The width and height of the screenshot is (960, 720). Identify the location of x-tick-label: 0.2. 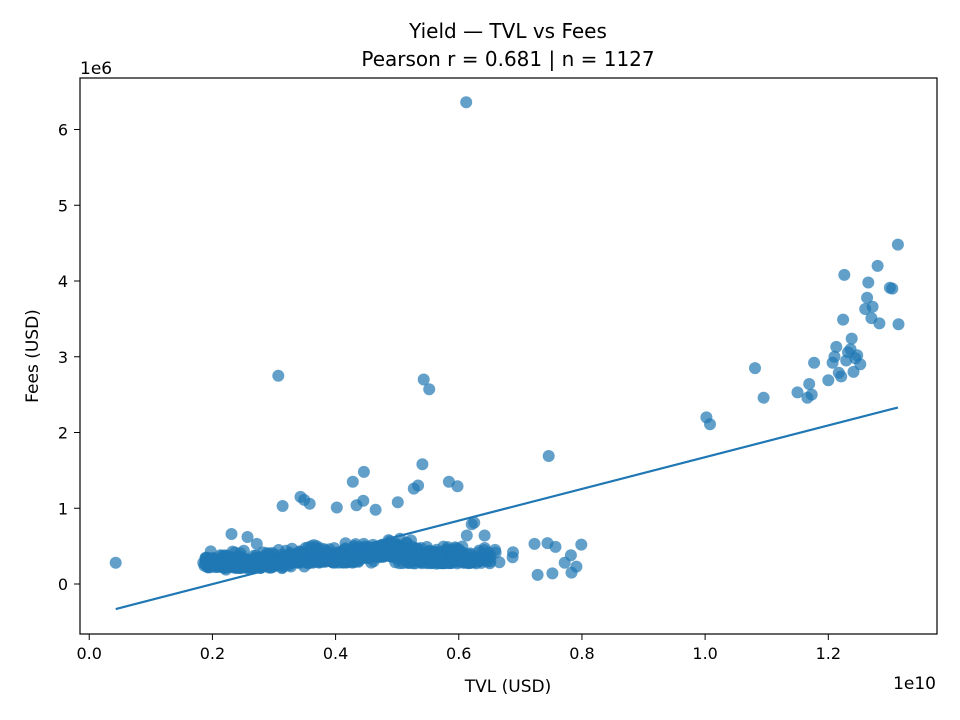
(212, 653).